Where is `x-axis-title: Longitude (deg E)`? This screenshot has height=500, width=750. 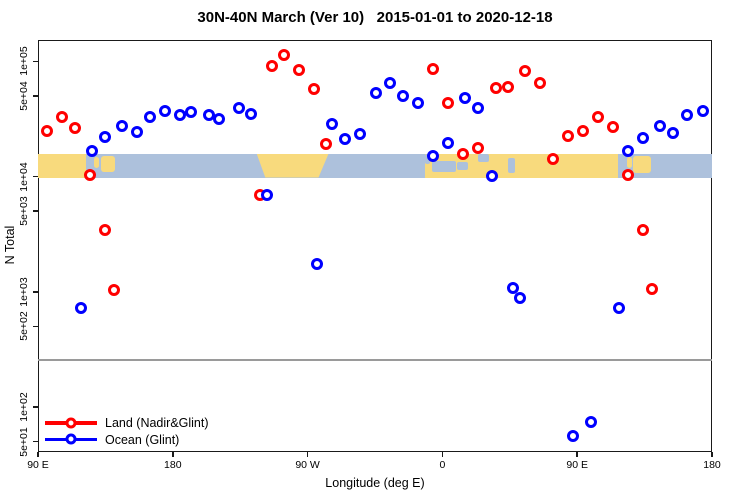 x-axis-title: Longitude (deg E) is located at coordinates (375, 483).